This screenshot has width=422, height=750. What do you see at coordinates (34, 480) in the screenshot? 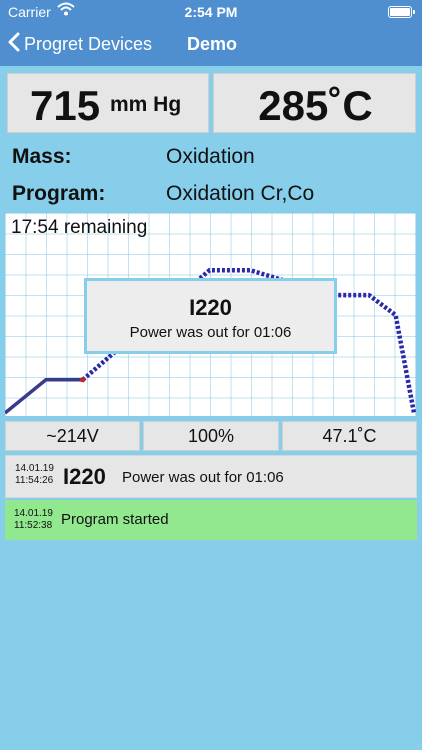
I see `log-time: 11:54:26` at bounding box center [34, 480].